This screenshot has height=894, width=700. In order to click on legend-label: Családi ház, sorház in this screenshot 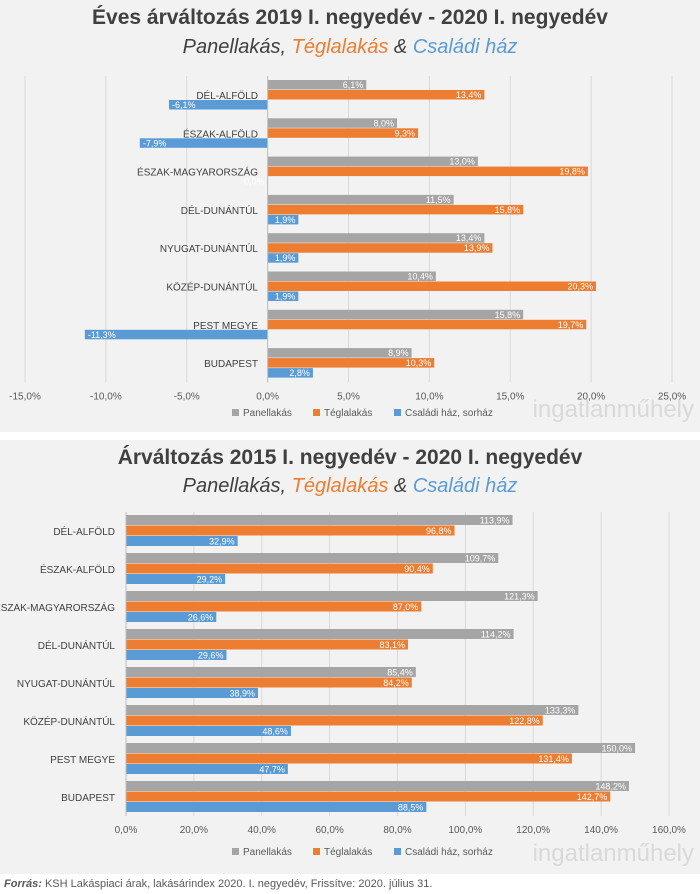, I will do `click(449, 413)`.